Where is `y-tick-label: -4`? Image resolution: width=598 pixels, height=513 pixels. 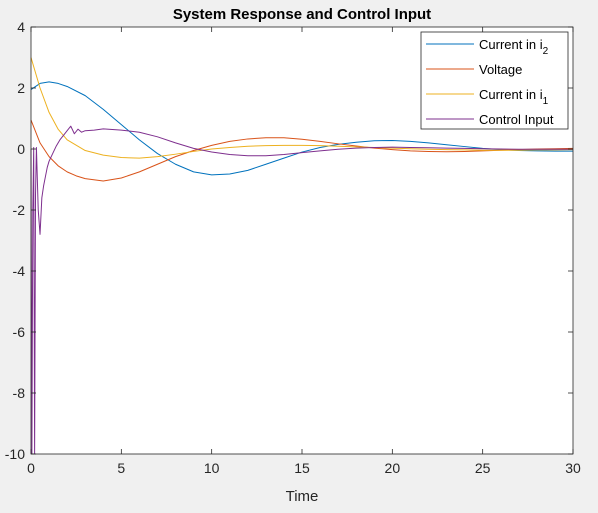 y-tick-label: -4 is located at coordinates (19, 271).